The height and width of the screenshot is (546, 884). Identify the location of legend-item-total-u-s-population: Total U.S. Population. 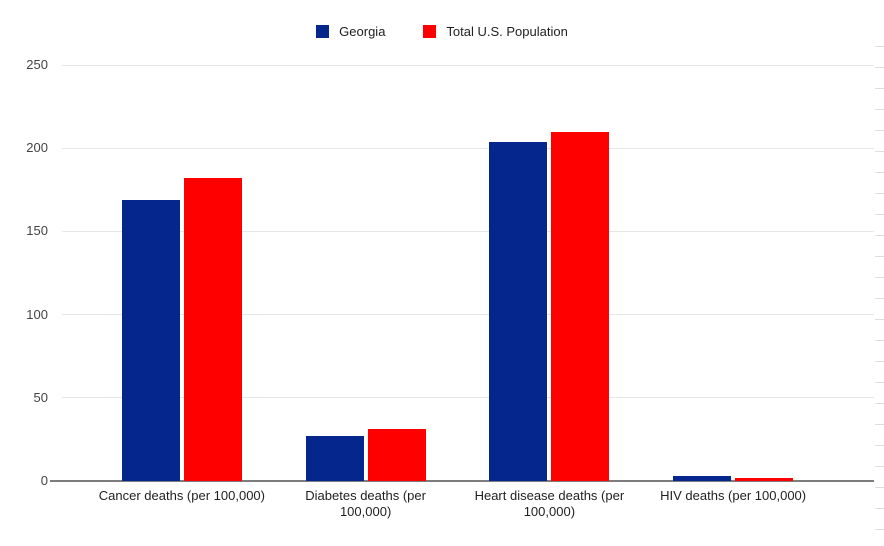
(495, 31).